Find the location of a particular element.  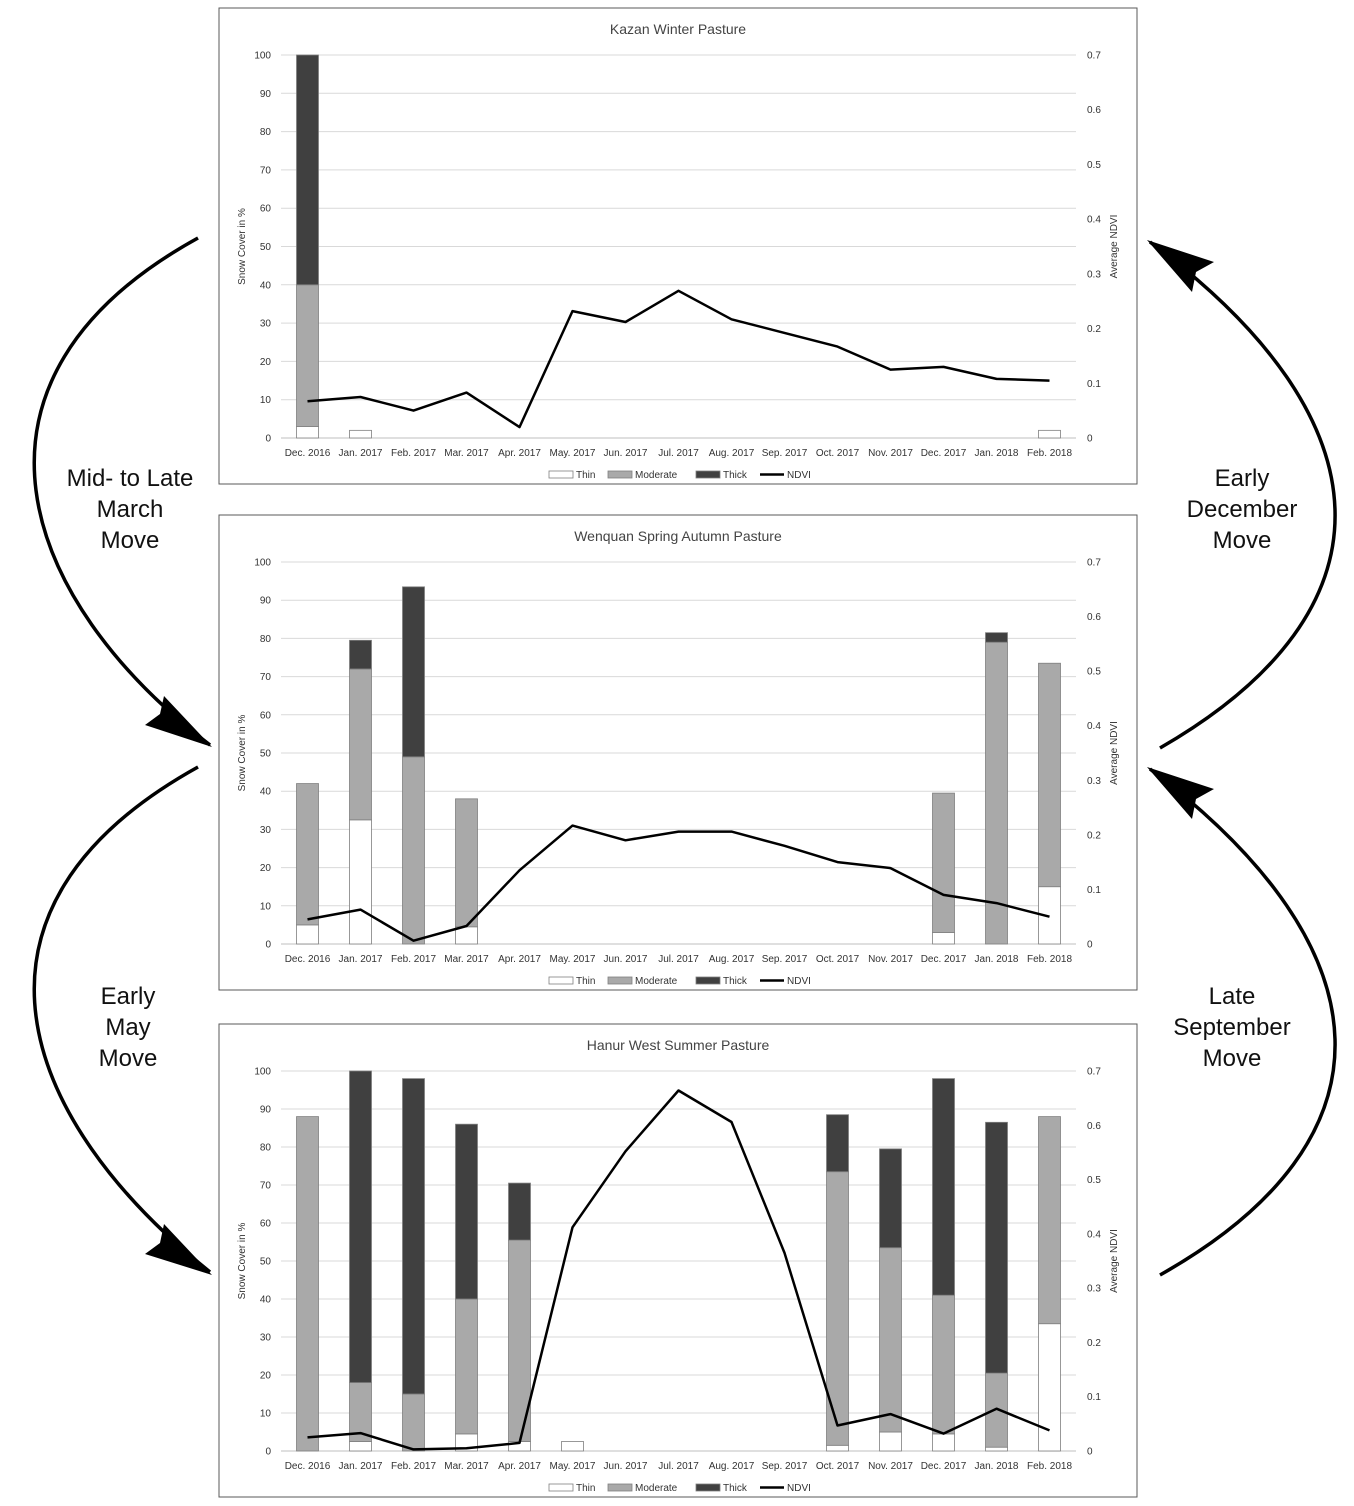

x-tick-label: Dec. 2017 is located at coordinates (944, 959).